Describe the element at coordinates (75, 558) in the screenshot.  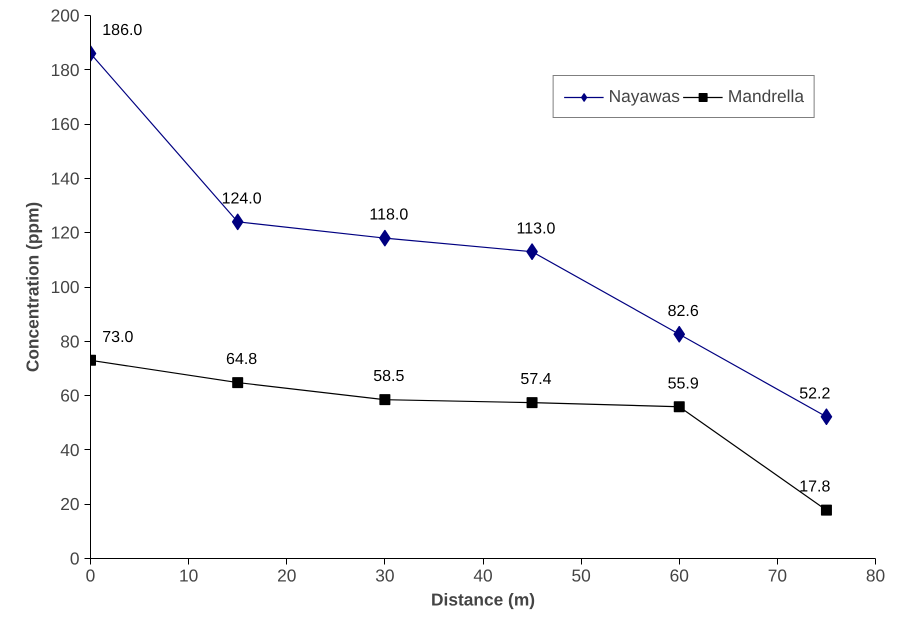
I see `y-tick-label: 0` at that location.